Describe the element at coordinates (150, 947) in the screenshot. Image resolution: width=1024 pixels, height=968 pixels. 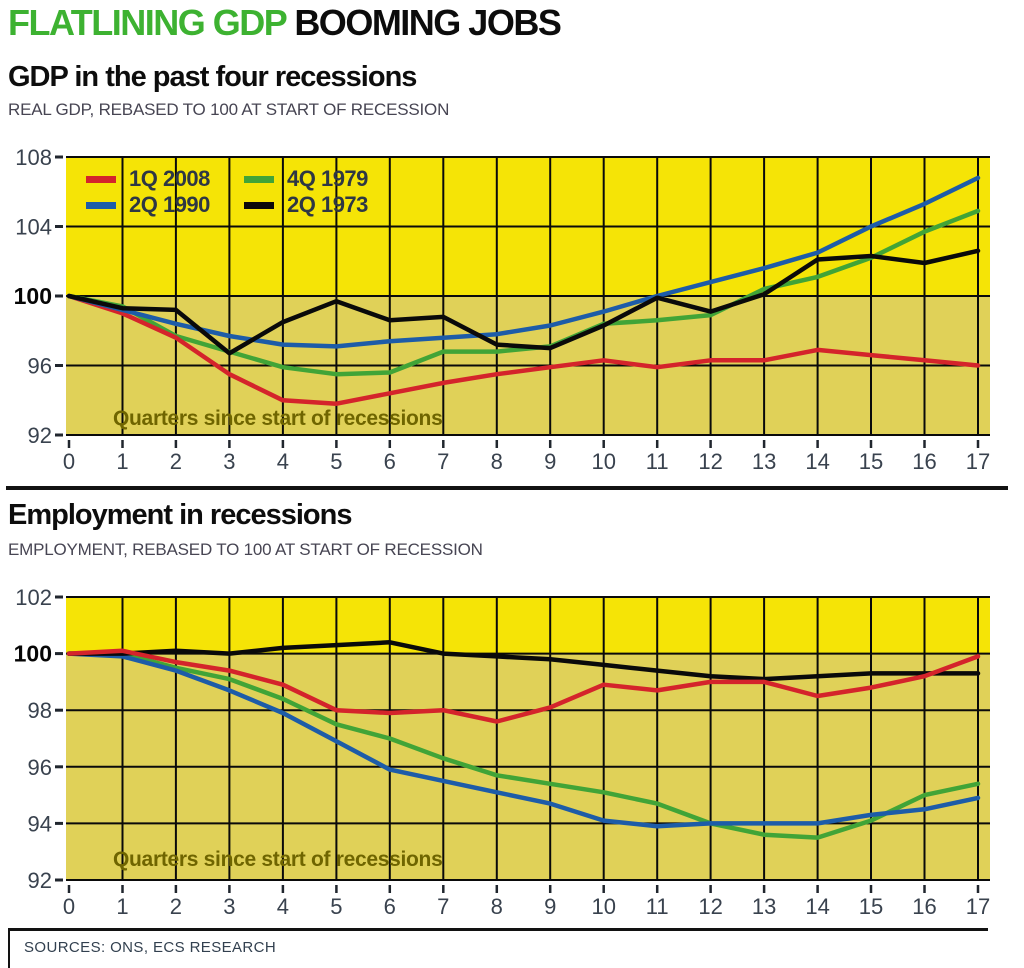
I see `sources-text: SOURCES: ONS, ECS RESEARCH` at that location.